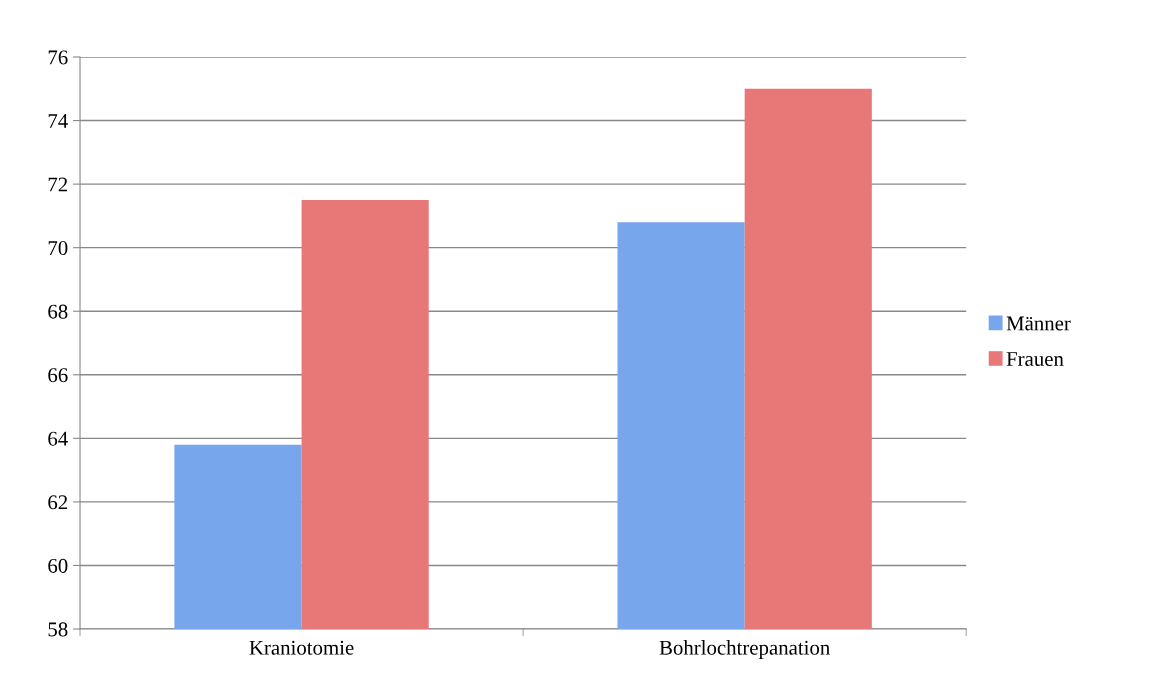 The height and width of the screenshot is (677, 1153). What do you see at coordinates (58, 57) in the screenshot?
I see `y-tick-label: 76` at bounding box center [58, 57].